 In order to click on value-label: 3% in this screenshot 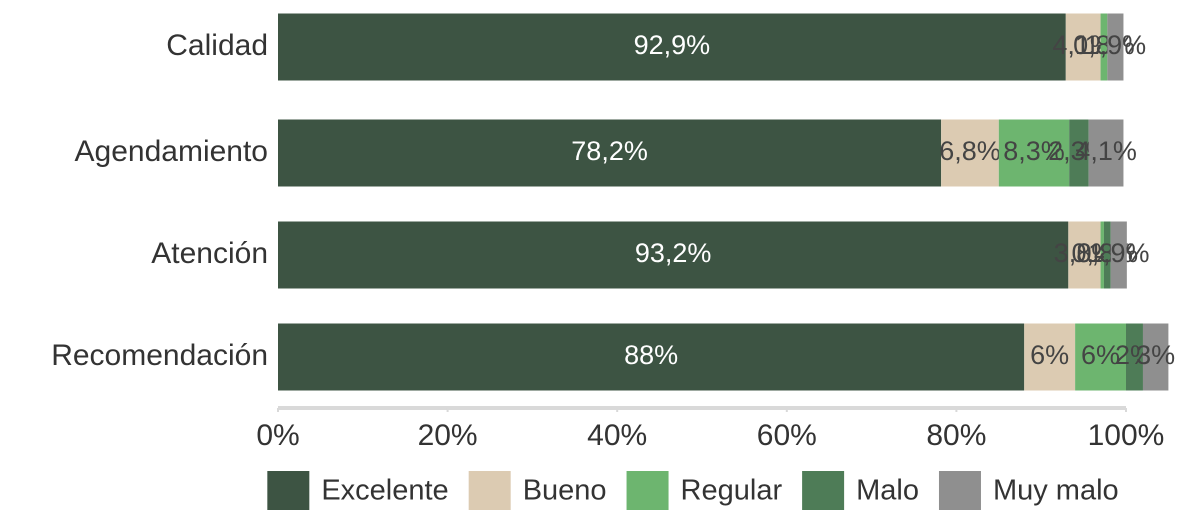, I will do `click(1155, 355)`.